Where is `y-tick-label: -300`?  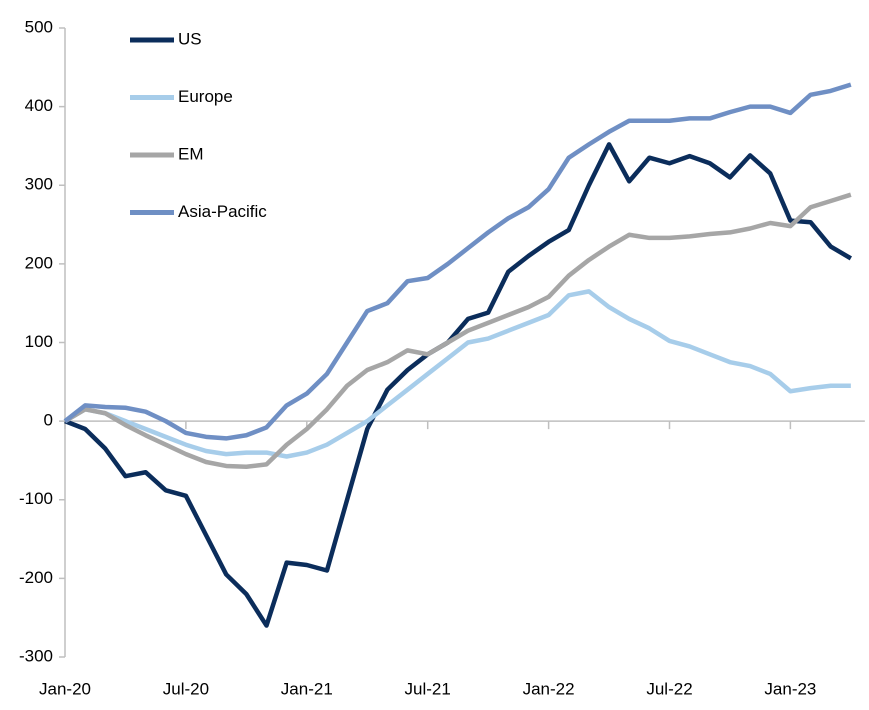 y-tick-label: -300 is located at coordinates (36, 655).